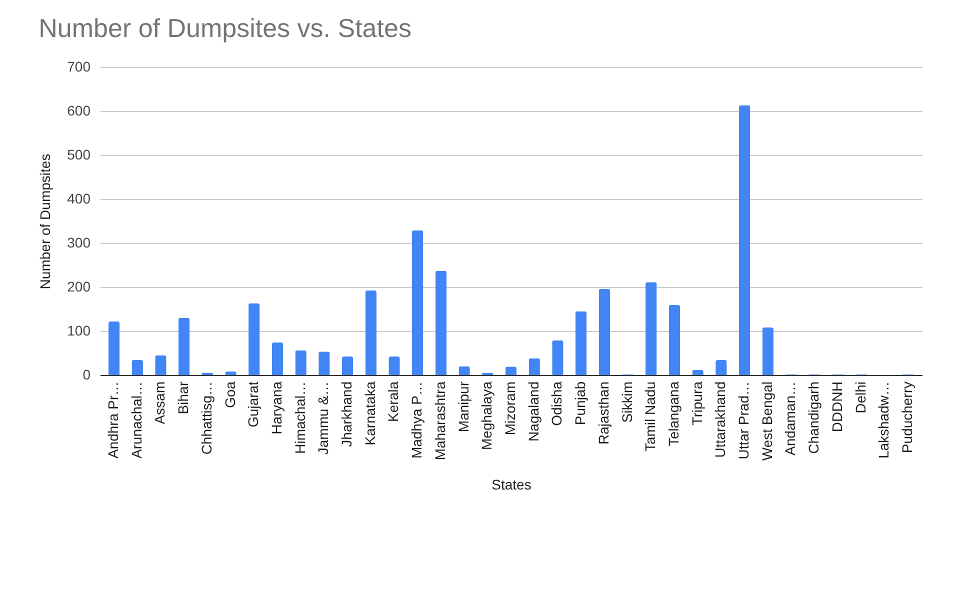 Image resolution: width=972 pixels, height=606 pixels. Describe the element at coordinates (486, 415) in the screenshot. I see `x-tick-label: Meghalaya` at that location.